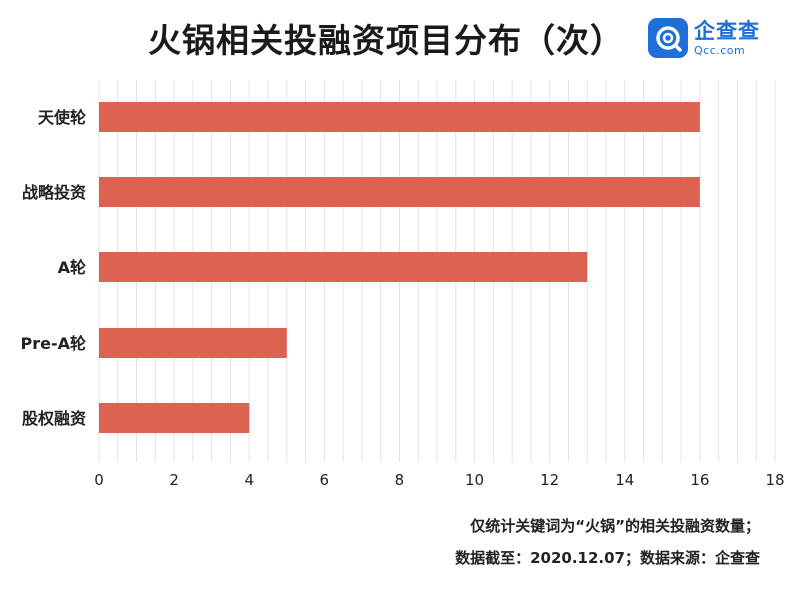  Describe the element at coordinates (54, 418) in the screenshot. I see `category-label: 股权融资` at that location.